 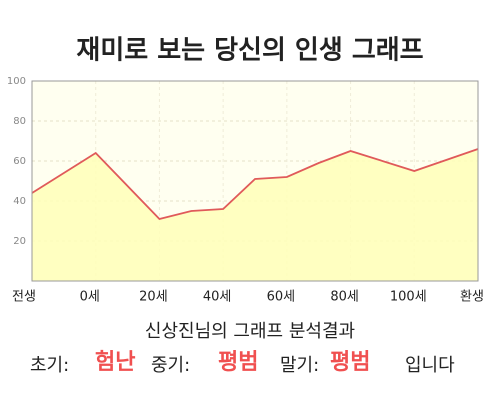 What do you see at coordinates (217, 297) in the screenshot?
I see `x-tick-label: 40세` at bounding box center [217, 297].